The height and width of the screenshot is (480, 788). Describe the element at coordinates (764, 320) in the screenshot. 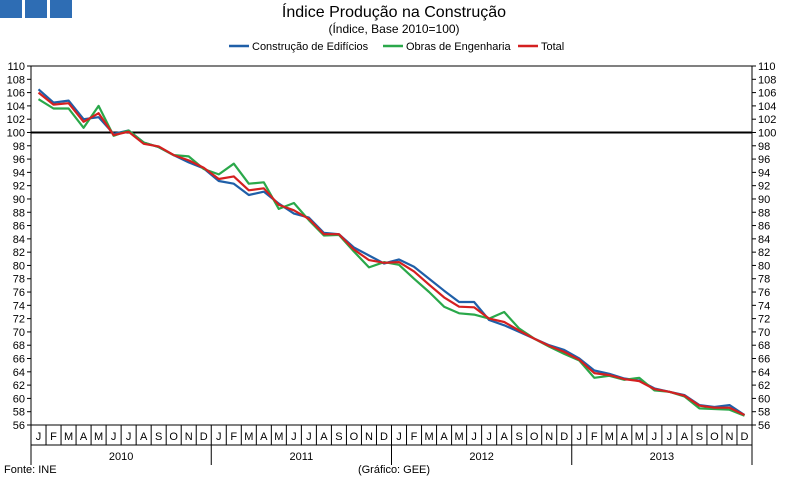

I see `y-tick-label-right: 72` at that location.